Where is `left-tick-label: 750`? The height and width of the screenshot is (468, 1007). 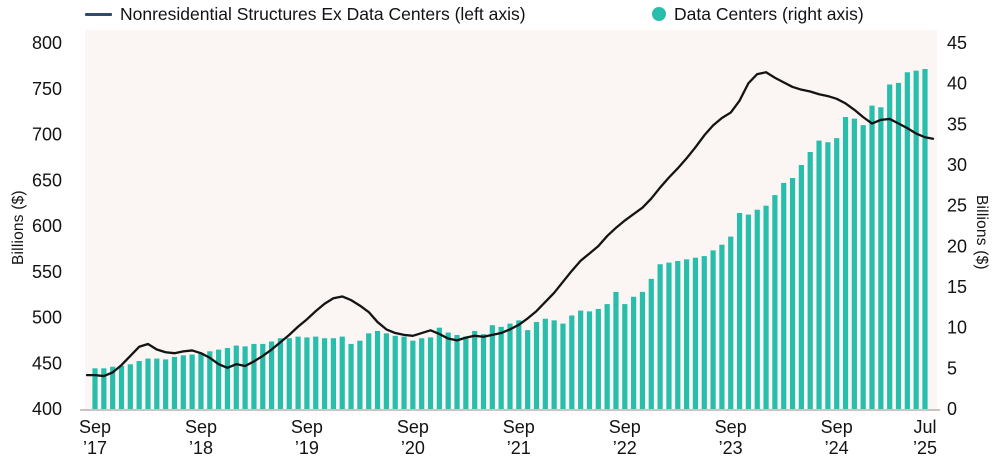 left-tick-label: 750 is located at coordinates (47, 89).